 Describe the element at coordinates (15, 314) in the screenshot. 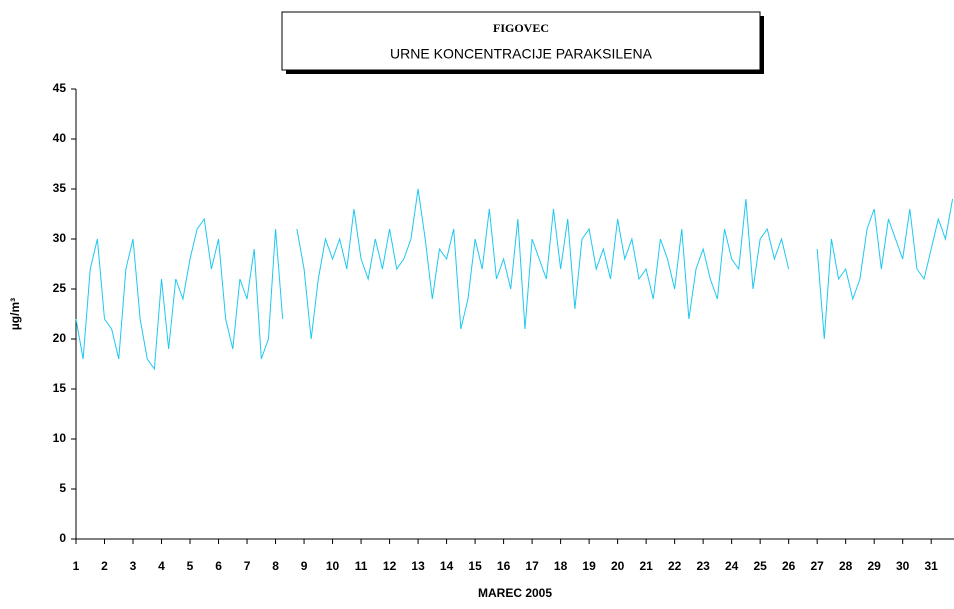

I see `y-axis-label: µg/m³` at that location.